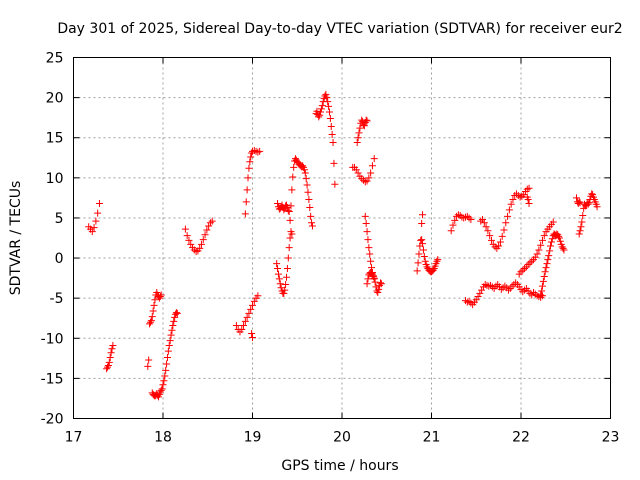 The height and width of the screenshot is (480, 640). Describe the element at coordinates (427, 256) in the screenshot. I see `data-series-s18` at that location.